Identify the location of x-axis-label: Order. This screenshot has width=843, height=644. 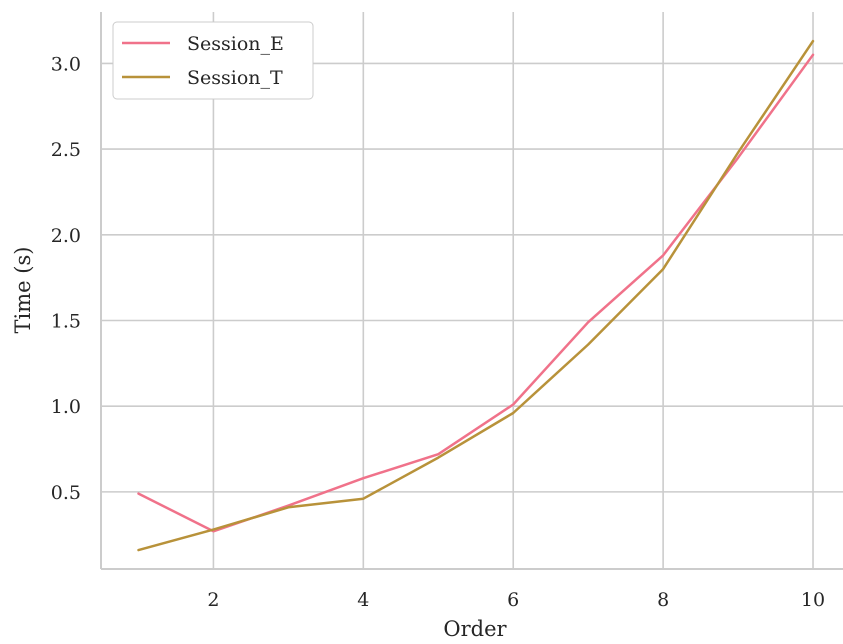
(475, 629).